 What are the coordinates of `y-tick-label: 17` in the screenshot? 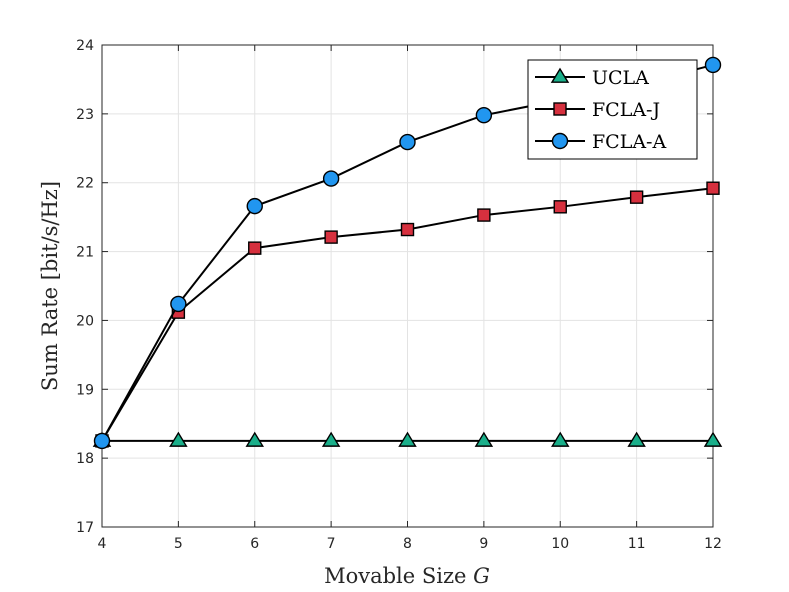 It's located at (85, 528).